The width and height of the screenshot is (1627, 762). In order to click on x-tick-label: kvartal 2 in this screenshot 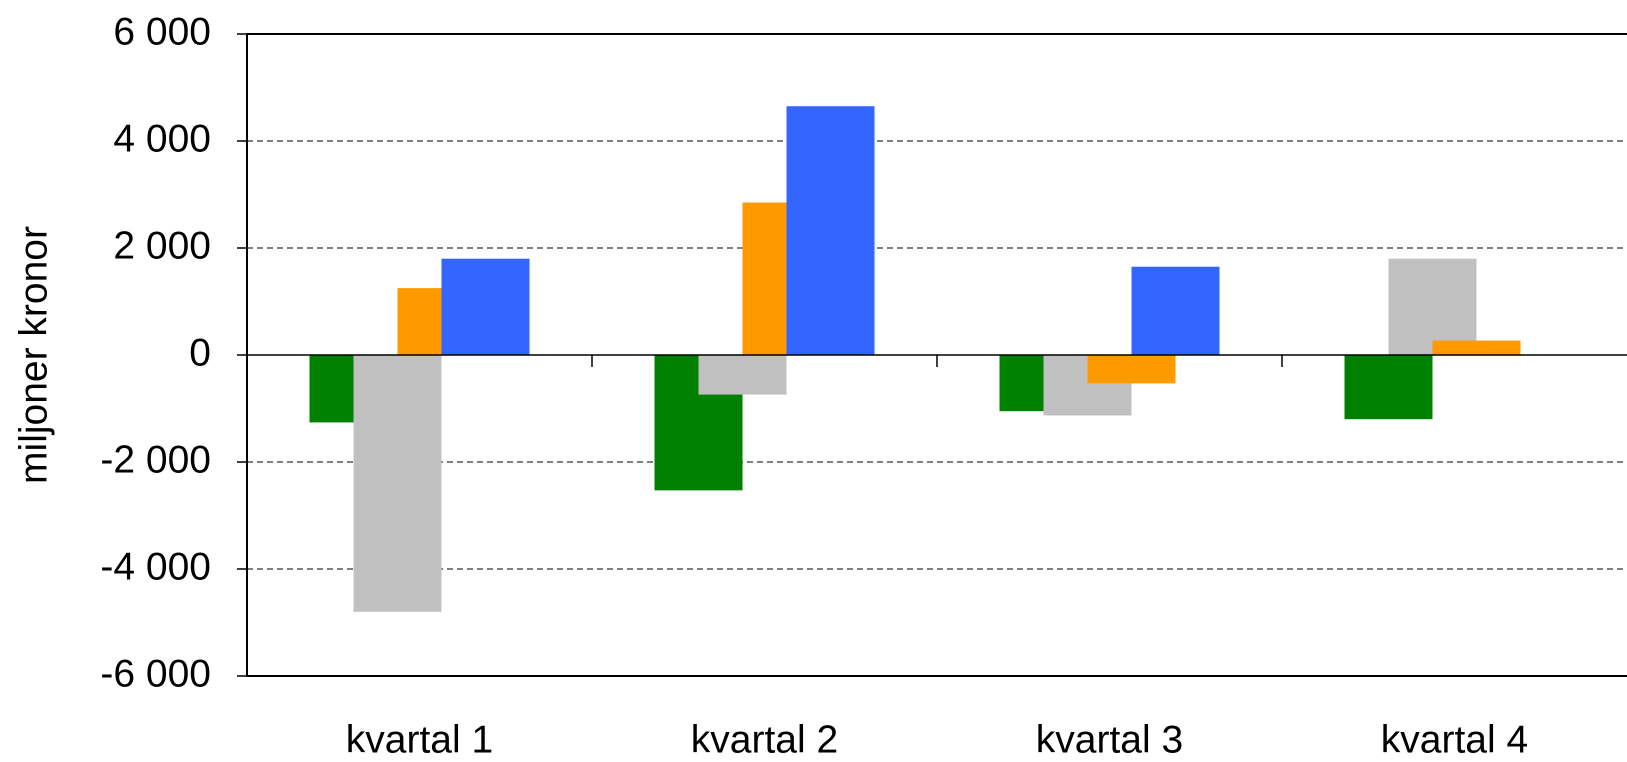, I will do `click(764, 739)`.